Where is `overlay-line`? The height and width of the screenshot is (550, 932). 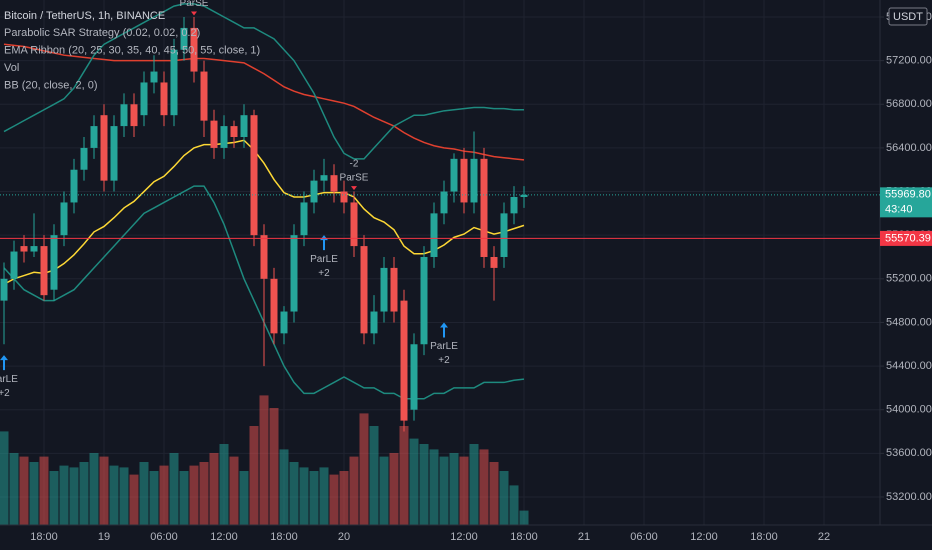
overlay-line is located at coordinates (264, 102).